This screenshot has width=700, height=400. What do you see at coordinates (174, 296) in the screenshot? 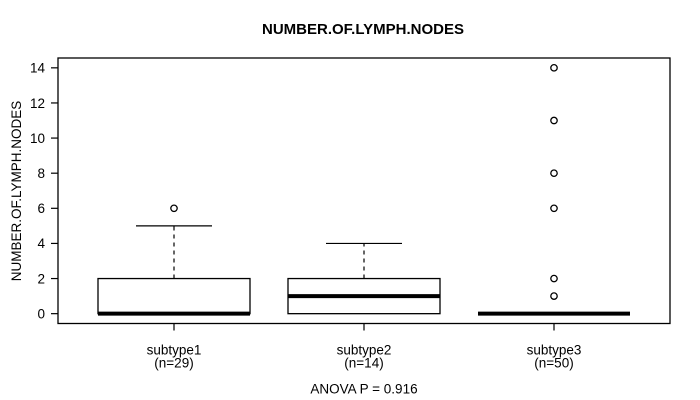
I see `box-iqr` at bounding box center [174, 296].